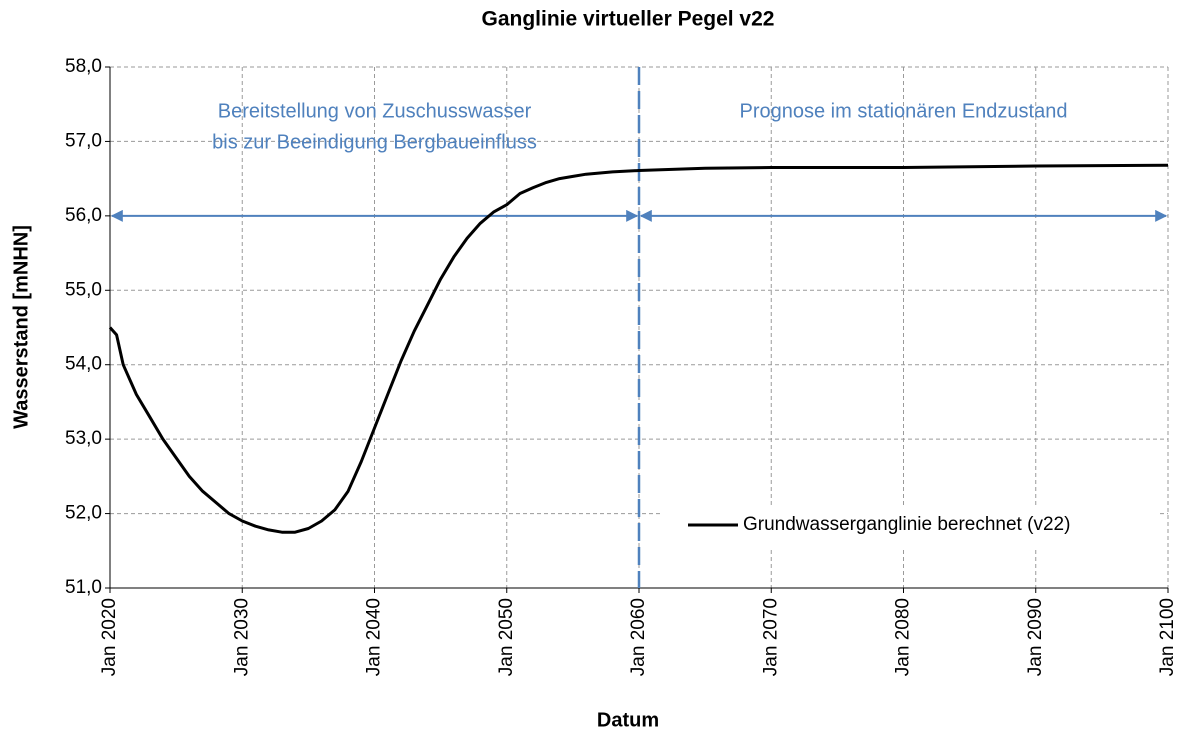 This screenshot has width=1185, height=735. Describe the element at coordinates (770, 637) in the screenshot. I see `x-tick-label: Jan 2070` at that location.